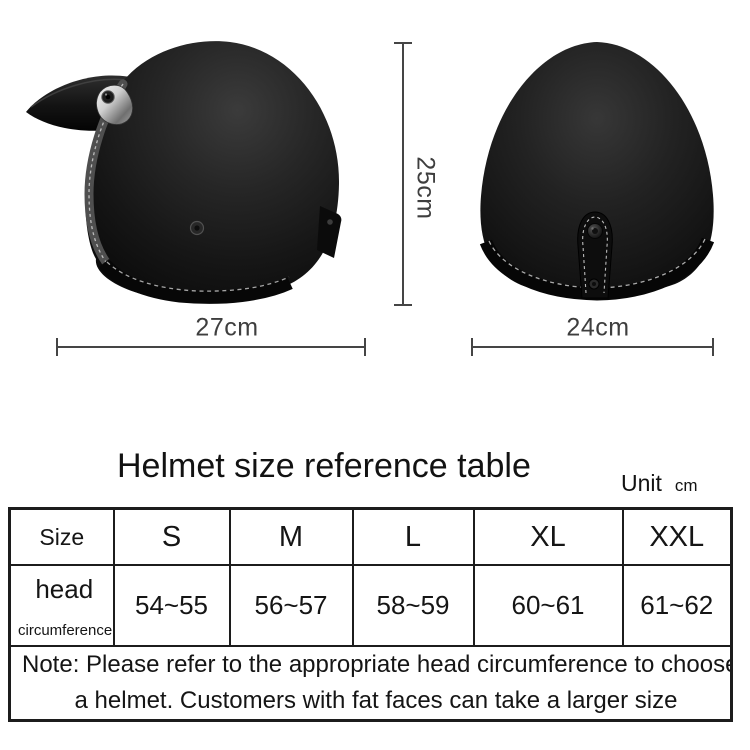 This screenshot has height=750, width=750. I want to click on header-cell-l: L, so click(413, 536).